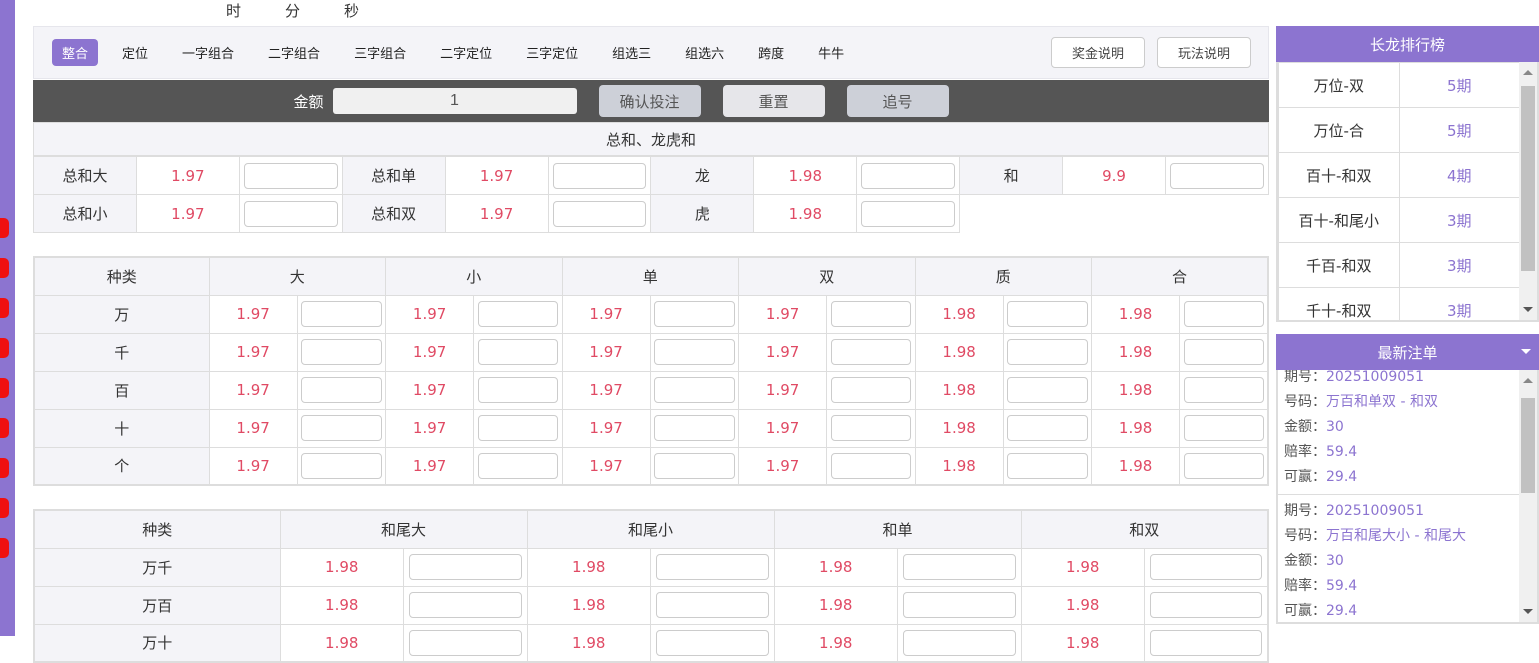 The height and width of the screenshot is (663, 1539). Describe the element at coordinates (649, 101) in the screenshot. I see `confirm-bet-button: 确认投注` at that location.